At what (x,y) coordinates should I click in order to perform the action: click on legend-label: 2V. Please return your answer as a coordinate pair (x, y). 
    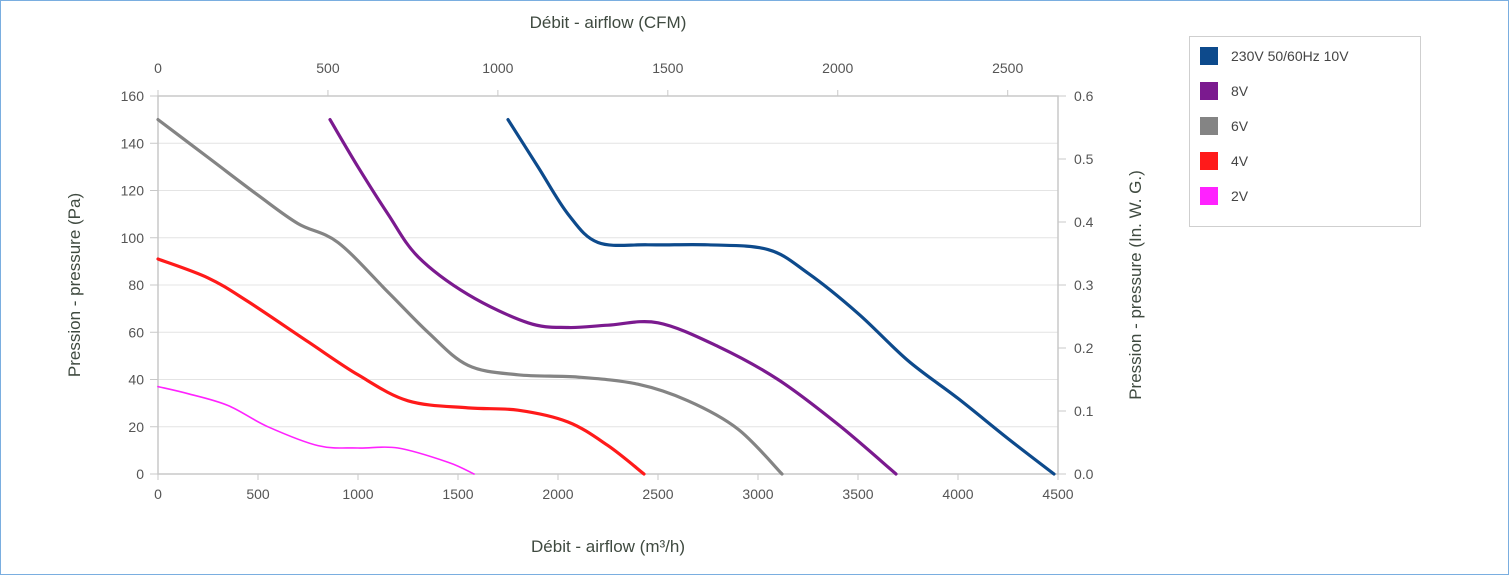
    Looking at the image, I should click on (1240, 196).